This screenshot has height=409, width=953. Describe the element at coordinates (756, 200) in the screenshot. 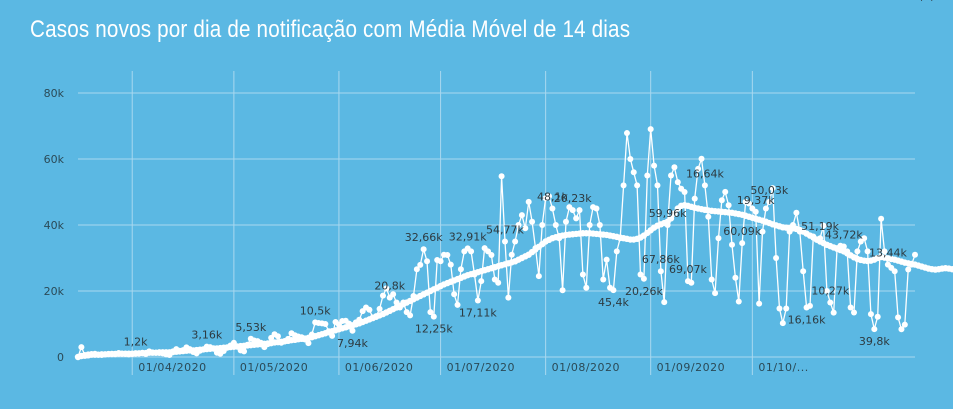

I see `data-label: 19,37k` at that location.